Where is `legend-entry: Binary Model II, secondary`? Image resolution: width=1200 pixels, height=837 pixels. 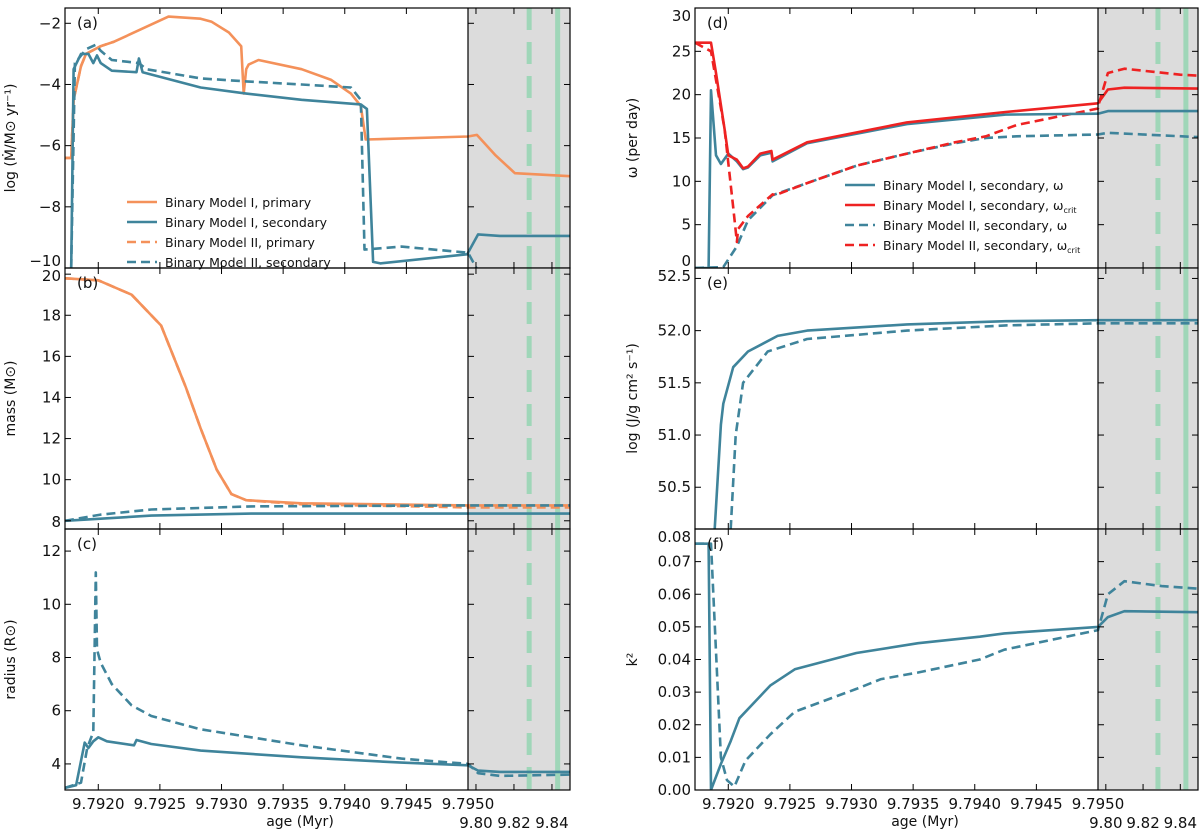
legend-entry: Binary Model II, secondary is located at coordinates (248, 262).